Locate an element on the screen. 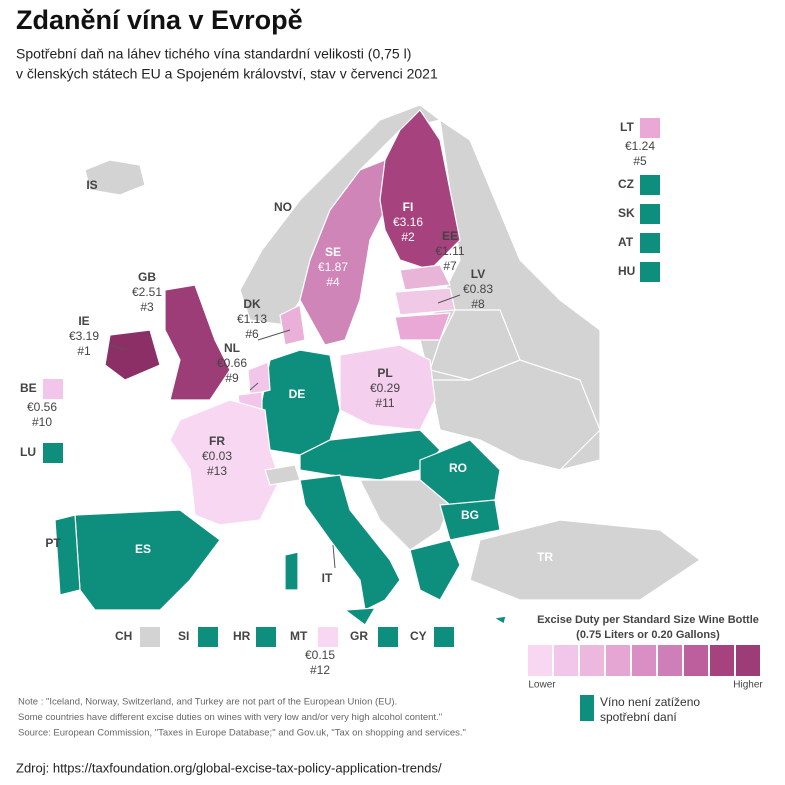 This screenshot has height=785, width=785. key-code: HR is located at coordinates (242, 636).